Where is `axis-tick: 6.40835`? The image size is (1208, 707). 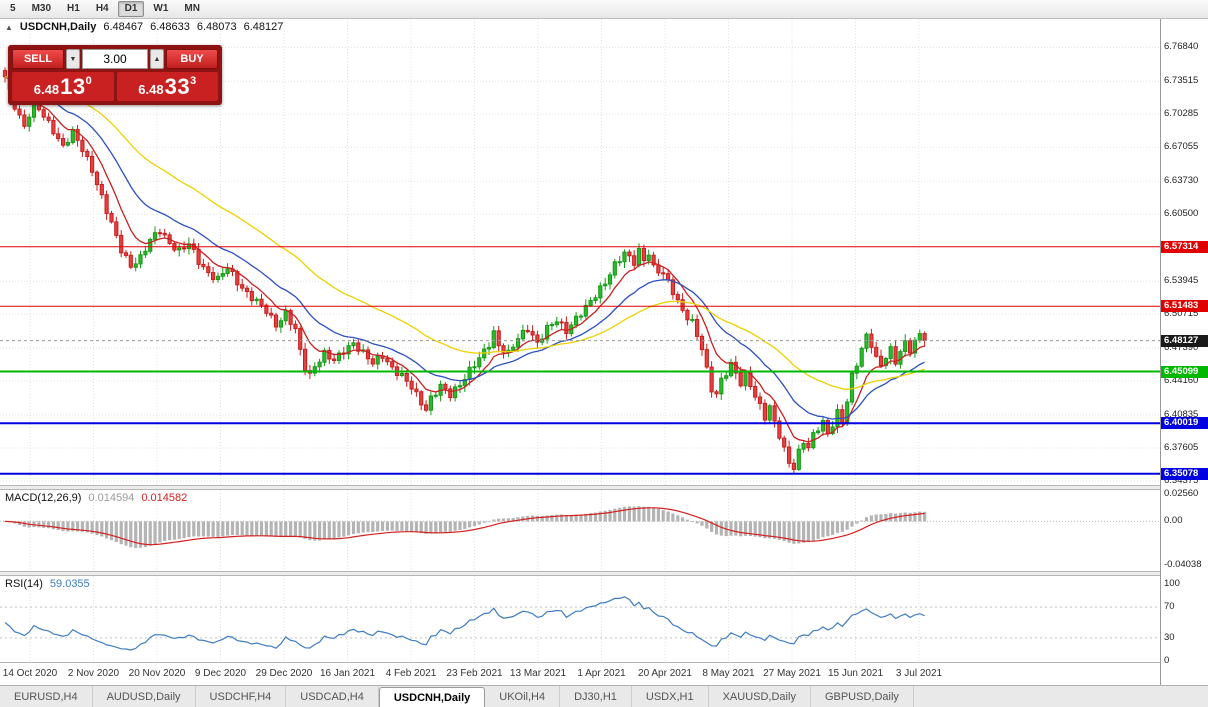
axis-tick: 6.40835 is located at coordinates (1181, 414).